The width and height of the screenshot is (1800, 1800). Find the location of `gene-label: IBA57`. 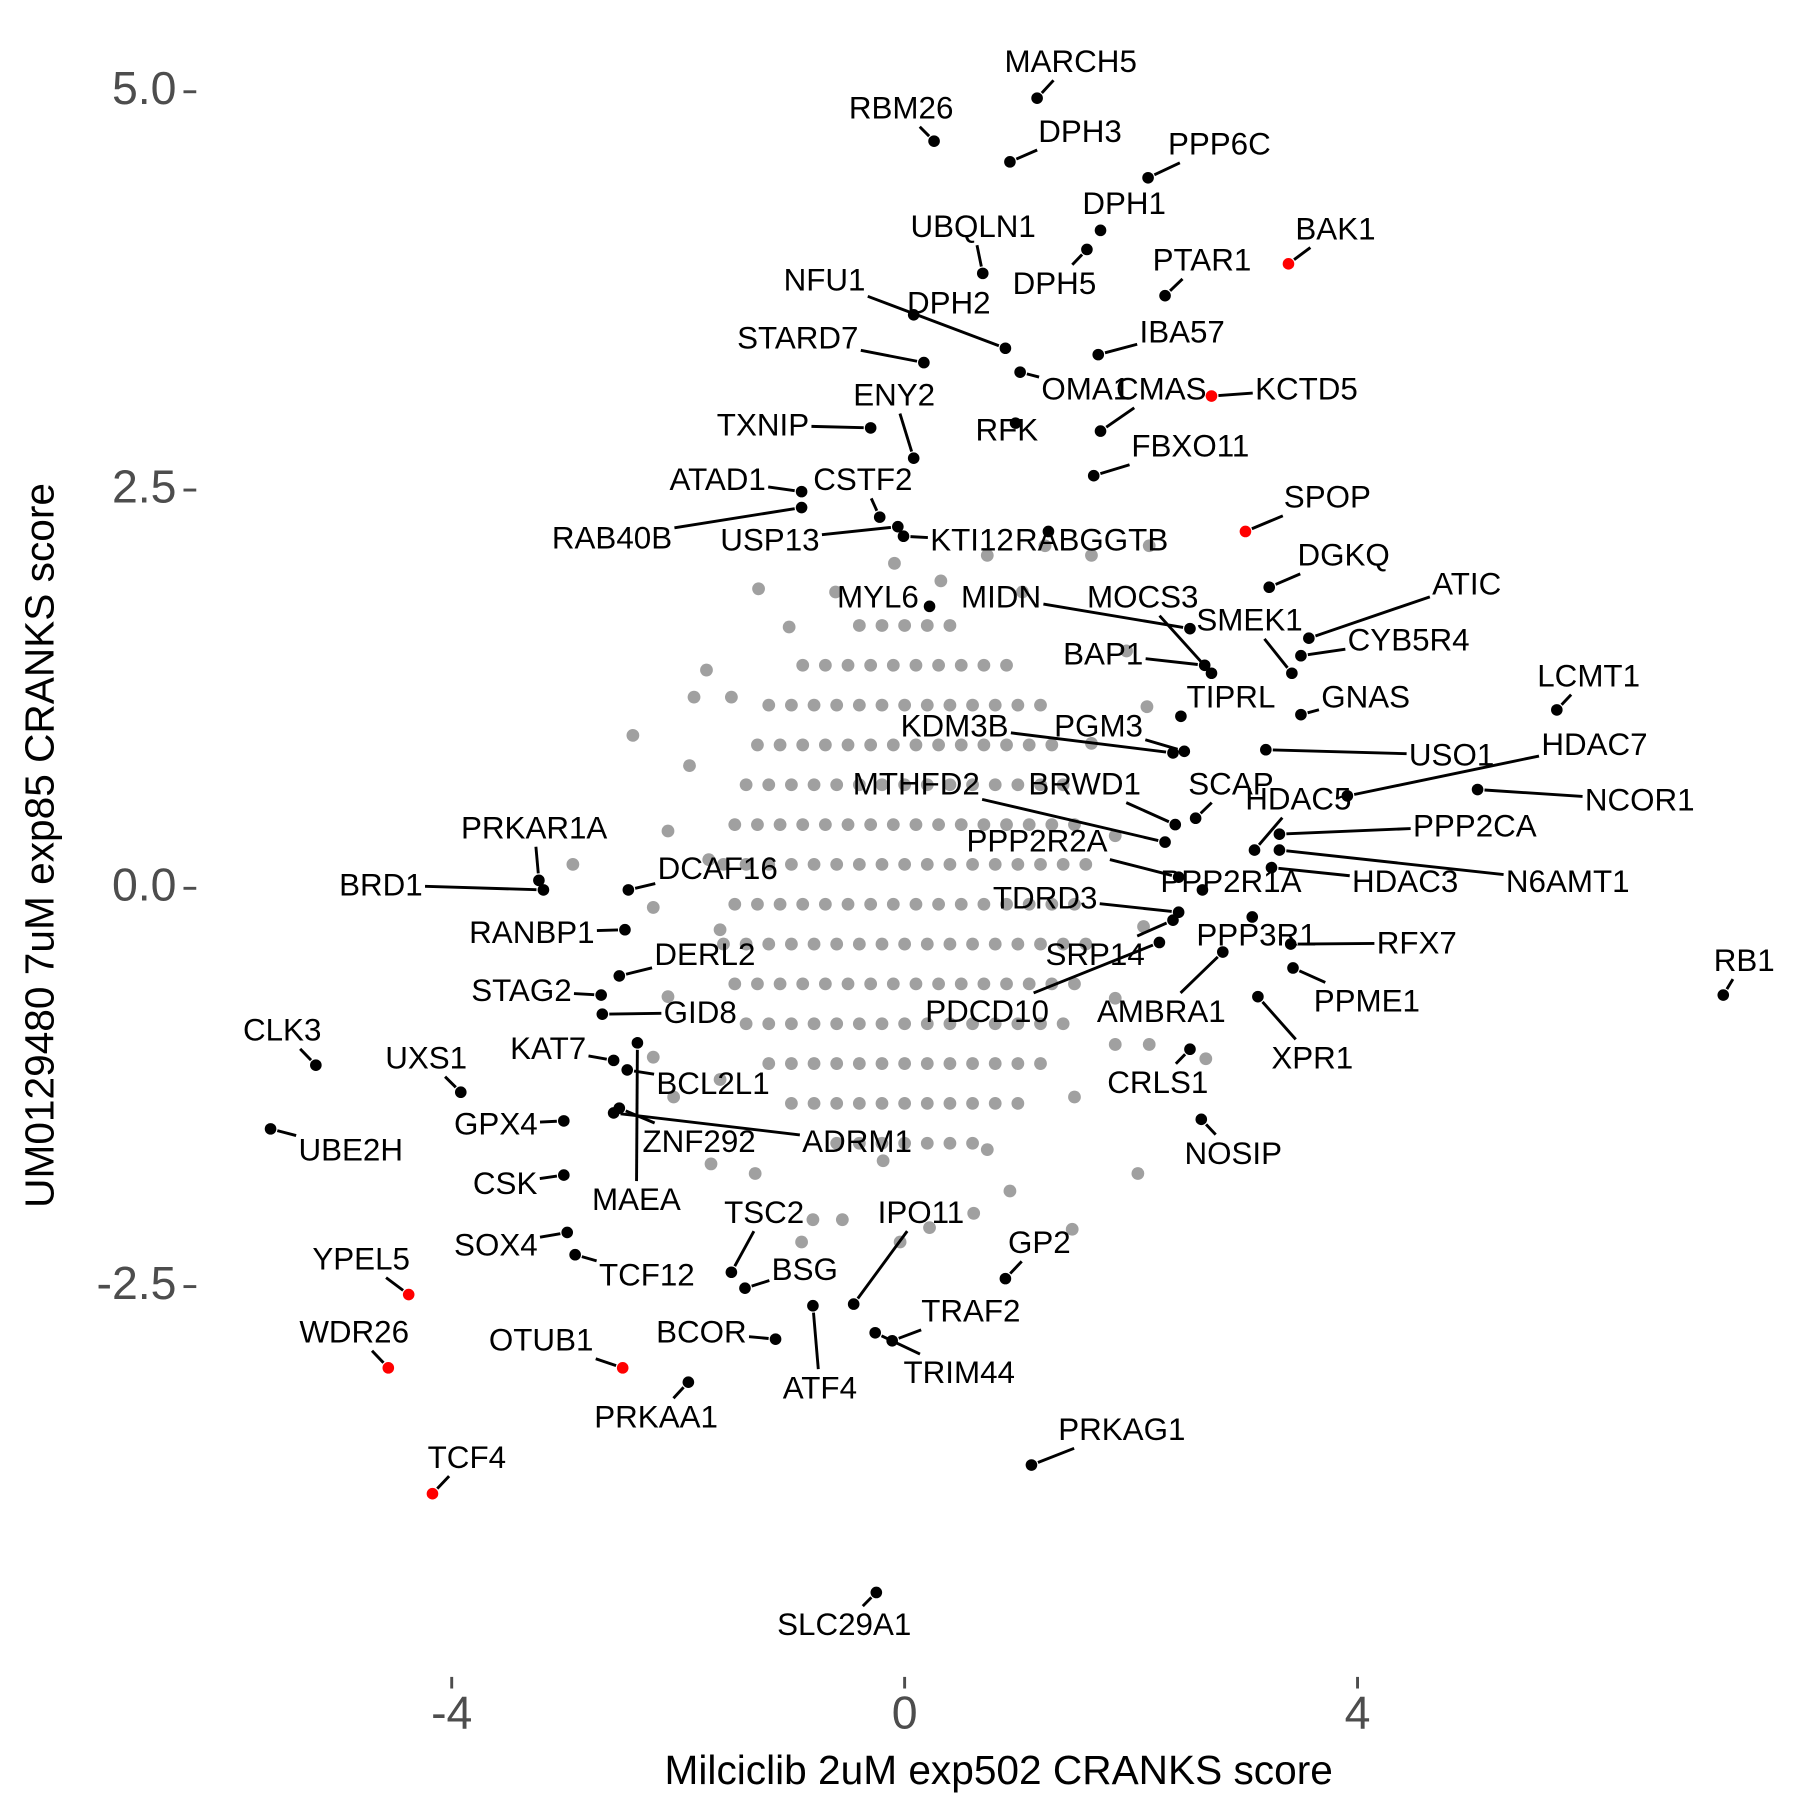

gene-label: IBA57 is located at coordinates (1181, 332).